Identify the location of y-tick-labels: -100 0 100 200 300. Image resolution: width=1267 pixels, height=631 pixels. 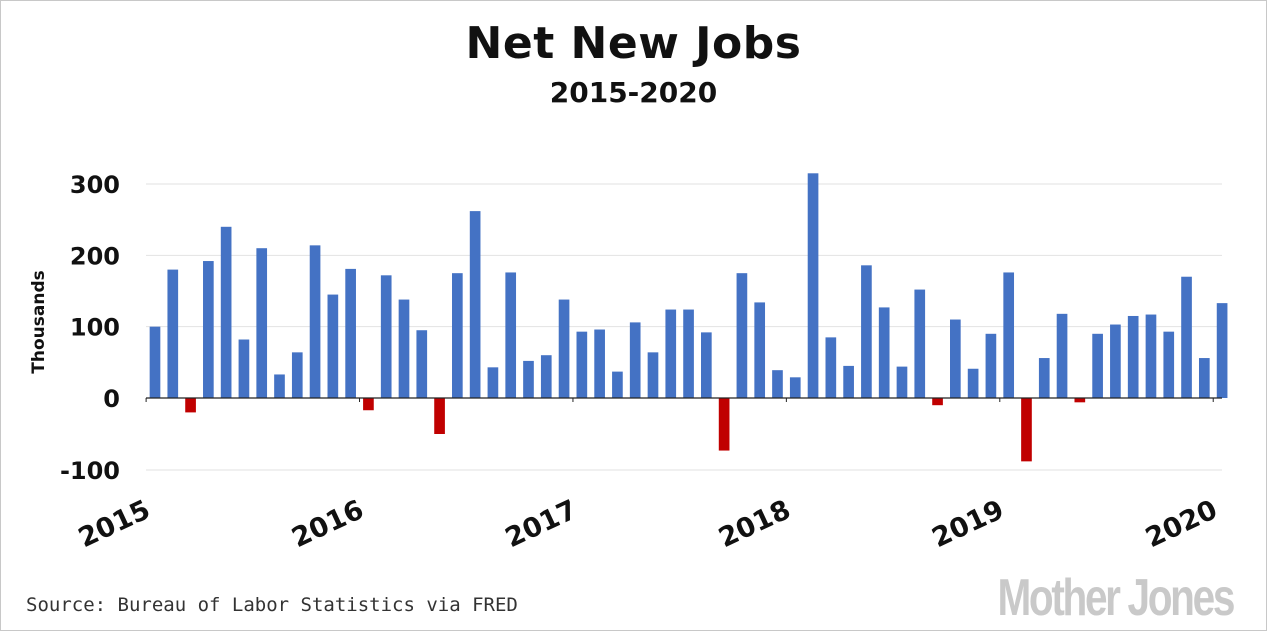
(90, 328).